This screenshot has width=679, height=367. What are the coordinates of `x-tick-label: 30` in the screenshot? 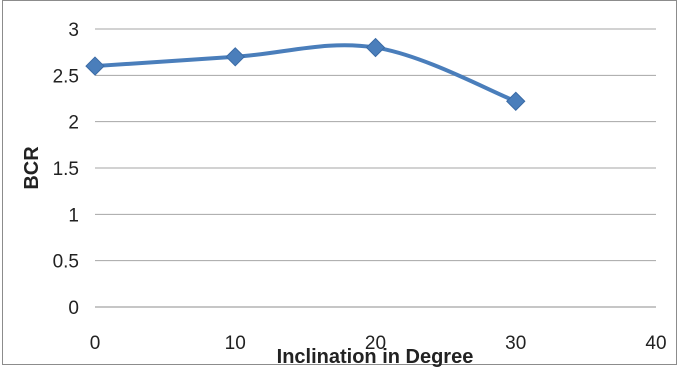 It's located at (515, 343).